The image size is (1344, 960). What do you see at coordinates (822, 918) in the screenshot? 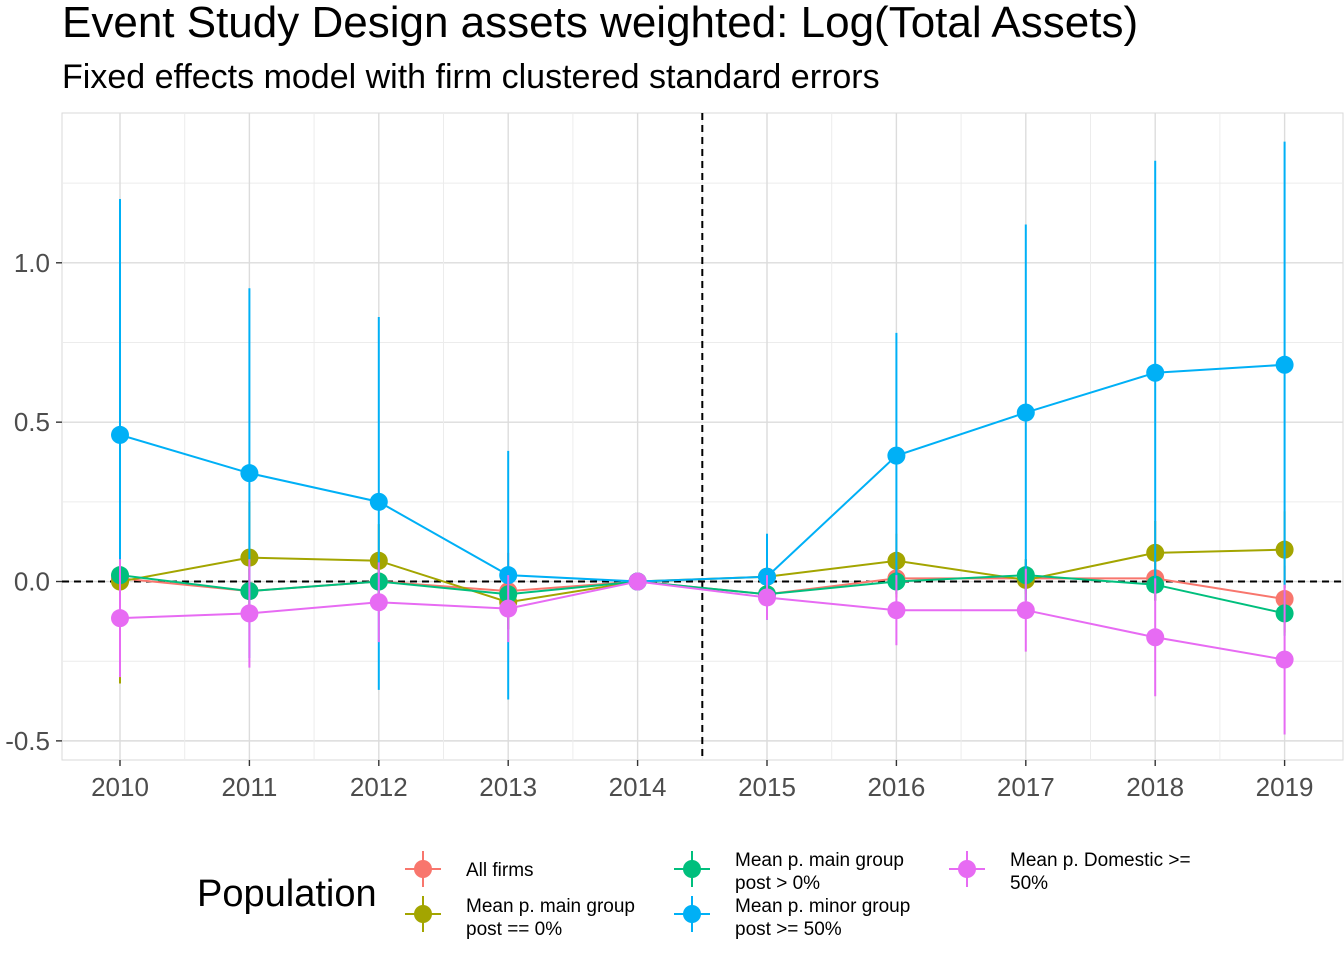
I see `legend-label: Mean p. minor group post >= 50%` at bounding box center [822, 918].